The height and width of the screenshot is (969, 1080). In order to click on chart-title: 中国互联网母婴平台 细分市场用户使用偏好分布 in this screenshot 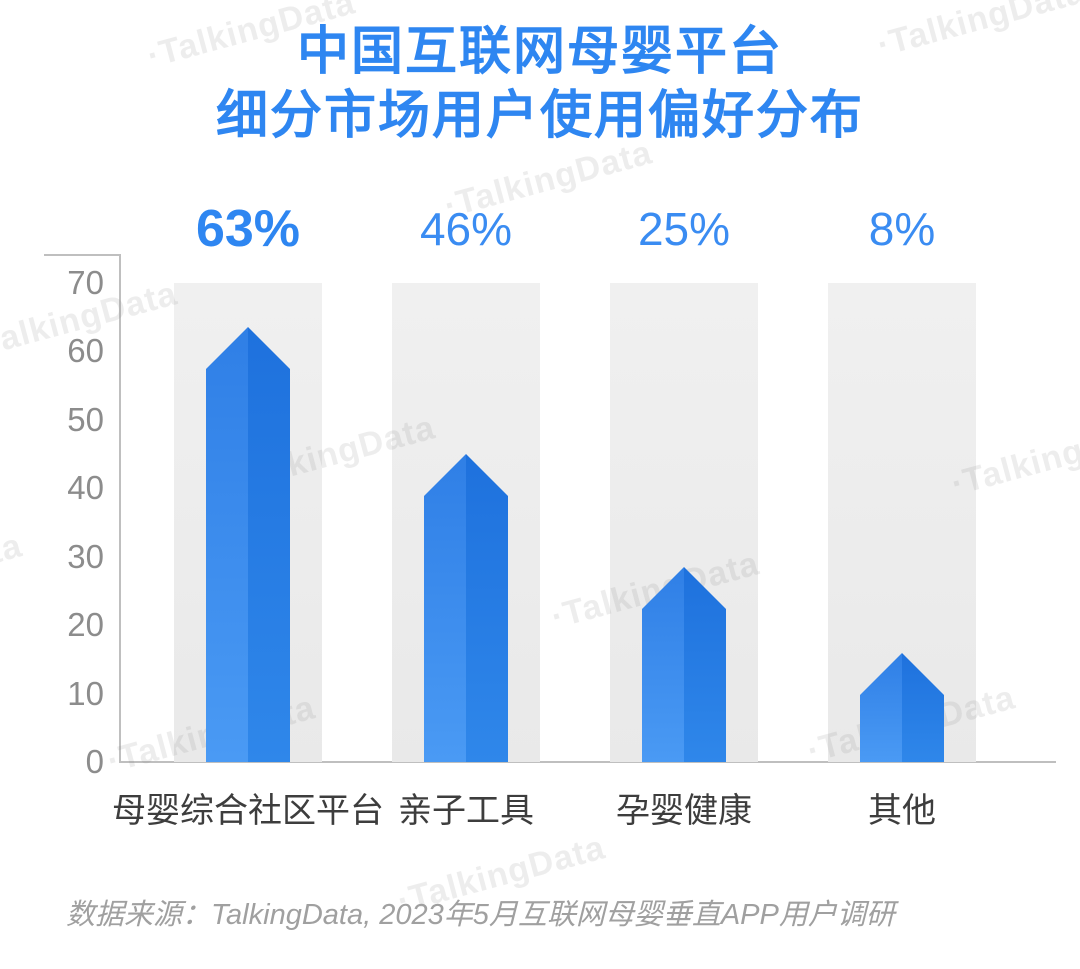, I will do `click(540, 84)`.